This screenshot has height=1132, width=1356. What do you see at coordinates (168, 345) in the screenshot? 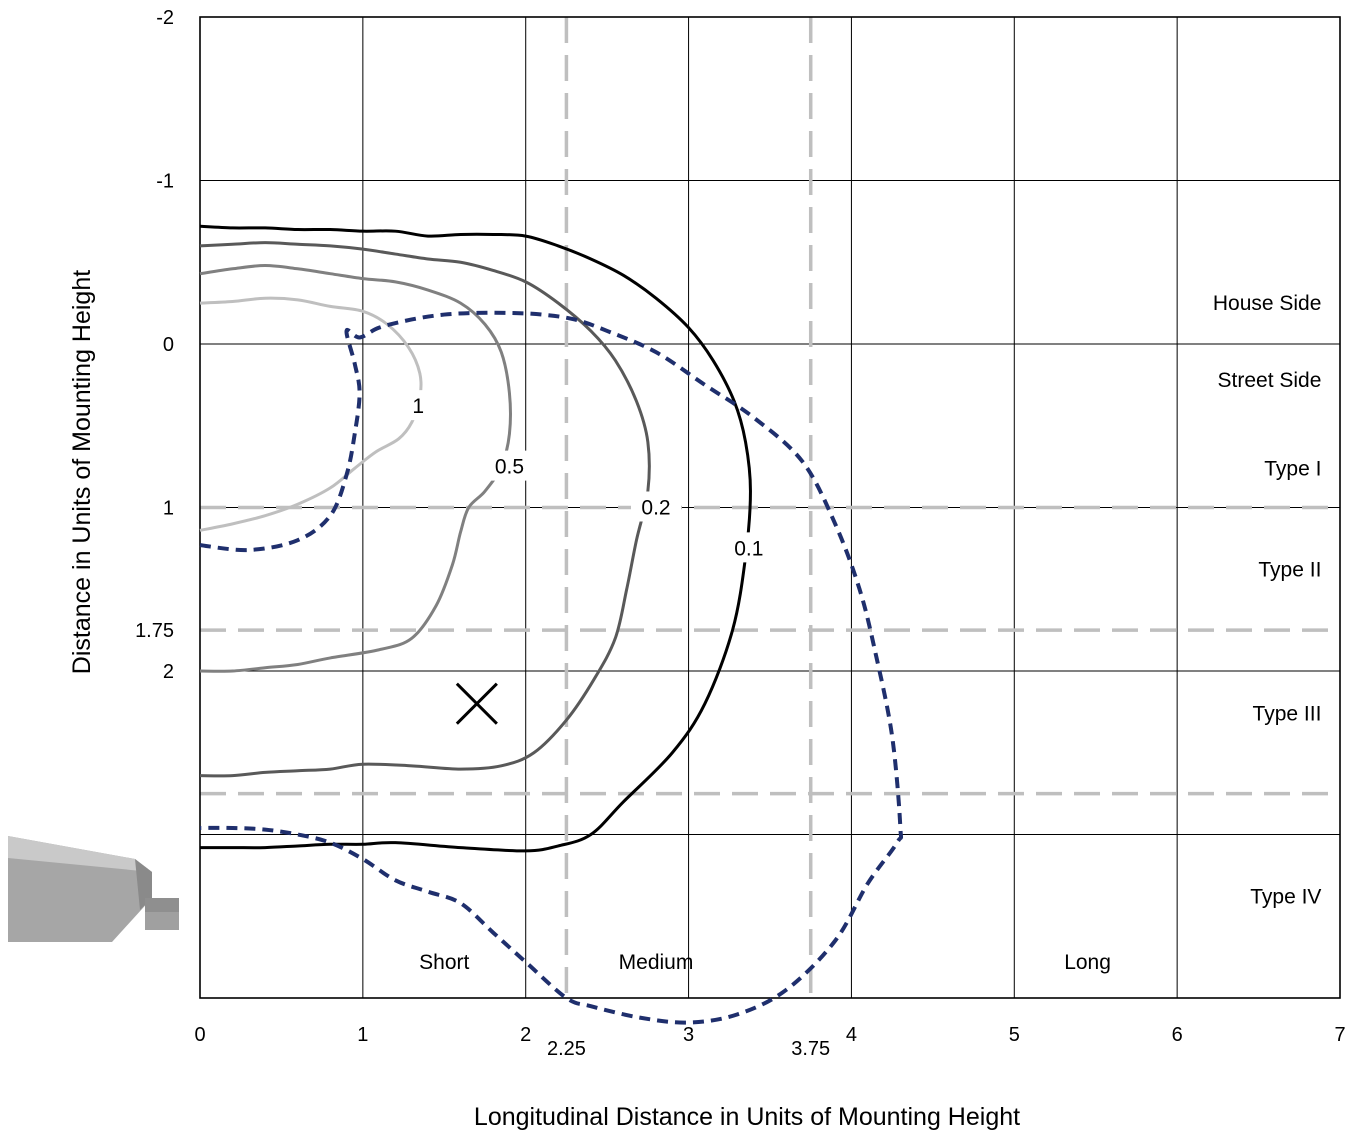
I see `y-tick-label: 0` at bounding box center [168, 345].